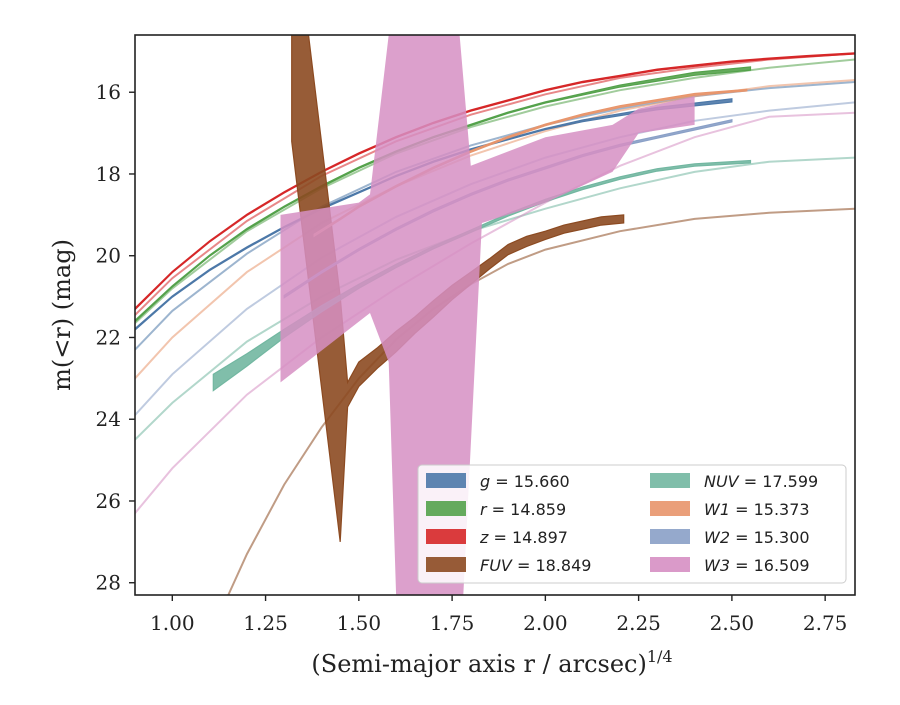 The image size is (900, 705). What do you see at coordinates (670, 480) in the screenshot?
I see `legend-swatch-nuv` at bounding box center [670, 480].